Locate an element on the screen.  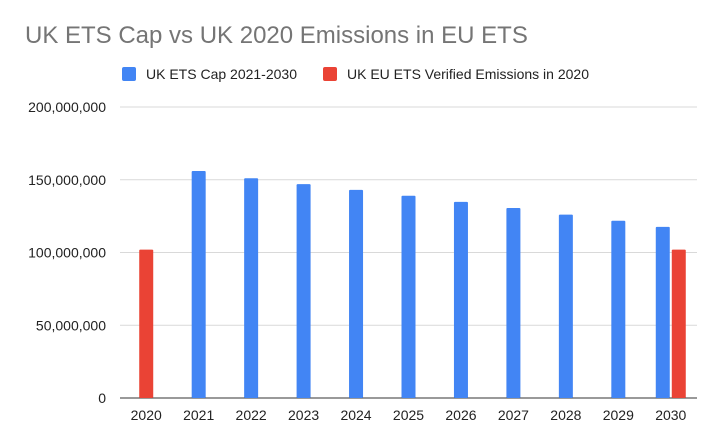
legend-label-cap: UK ETS Cap 2021-2030 is located at coordinates (221, 74).